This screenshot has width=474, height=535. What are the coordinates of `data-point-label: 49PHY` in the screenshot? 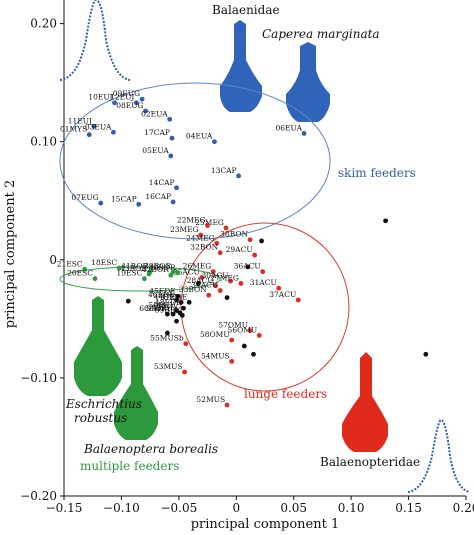 It's located at (165, 307).